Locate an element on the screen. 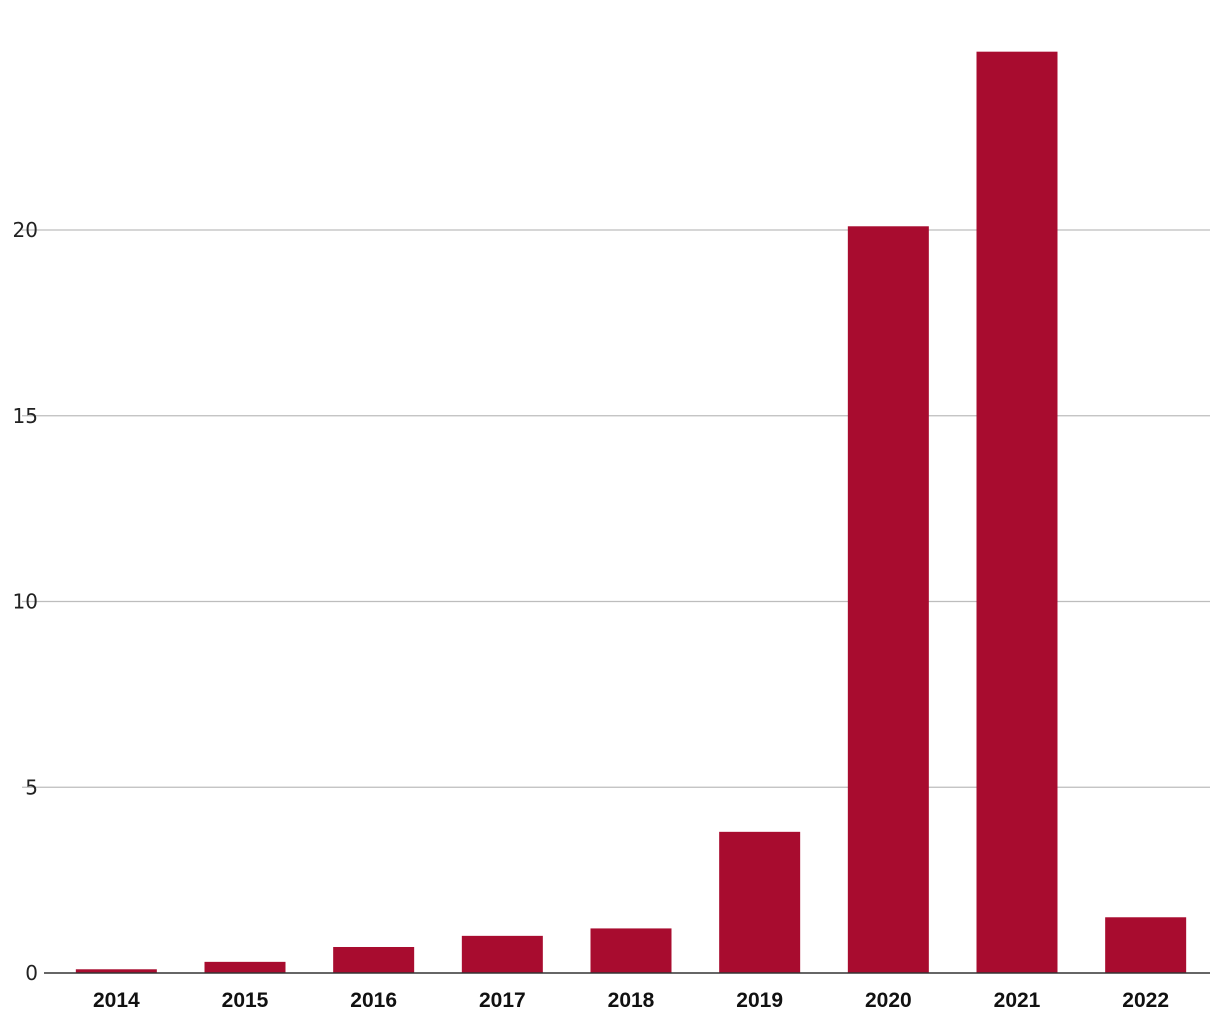 The image size is (1220, 1020). y-tick-label: 5 is located at coordinates (31, 787).